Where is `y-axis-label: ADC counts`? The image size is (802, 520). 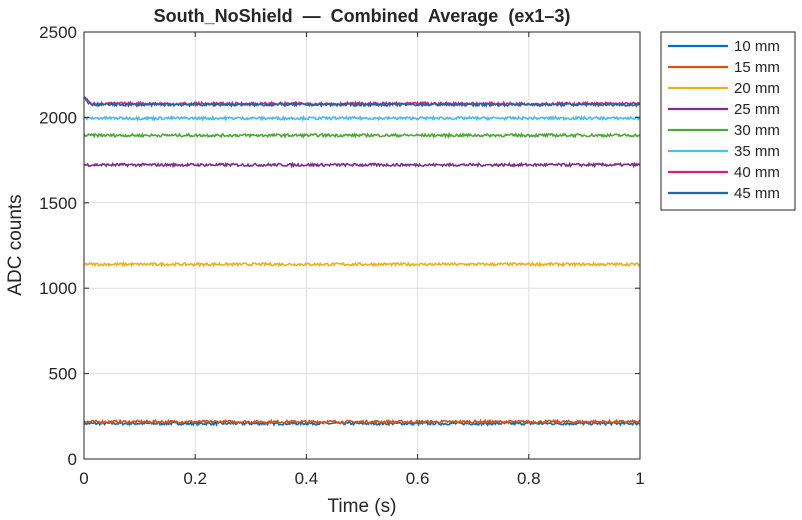
y-axis-label: ADC counts is located at coordinates (15, 244).